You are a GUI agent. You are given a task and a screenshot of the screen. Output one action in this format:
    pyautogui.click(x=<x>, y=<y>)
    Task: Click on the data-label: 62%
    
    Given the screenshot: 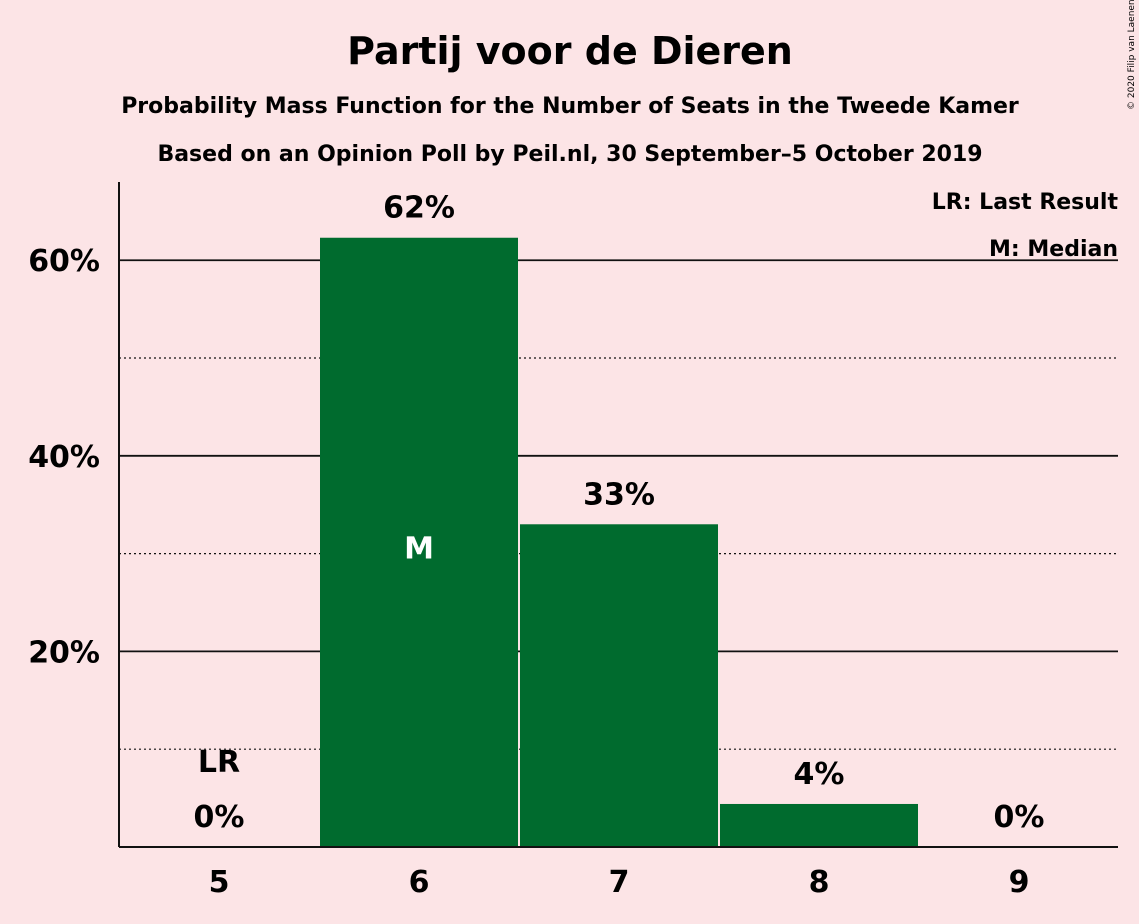 What is the action you would take?
    pyautogui.click(x=419, y=208)
    